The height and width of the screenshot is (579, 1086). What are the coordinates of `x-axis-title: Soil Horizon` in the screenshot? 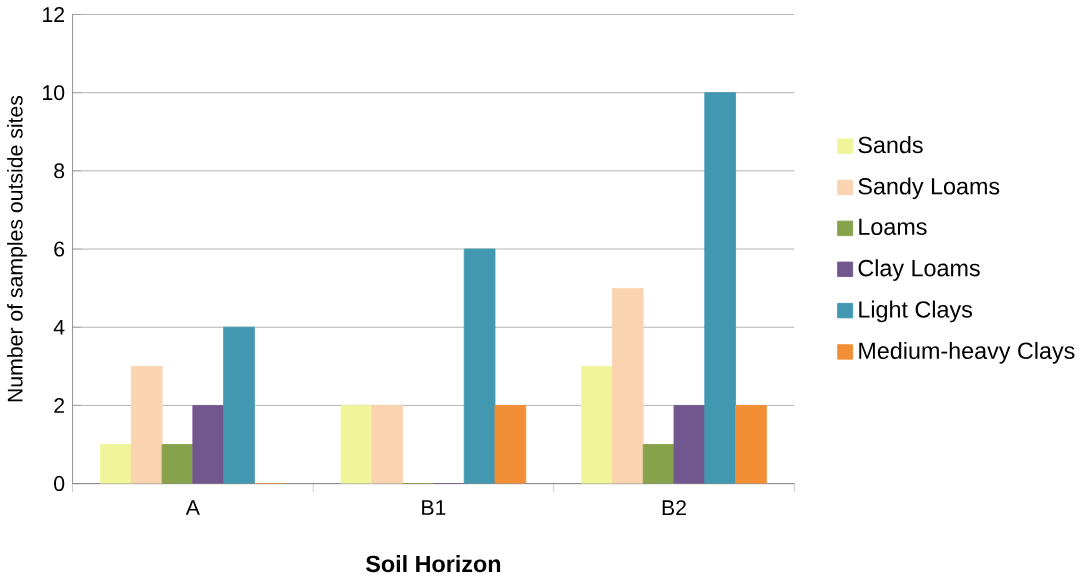 It's located at (433, 563).